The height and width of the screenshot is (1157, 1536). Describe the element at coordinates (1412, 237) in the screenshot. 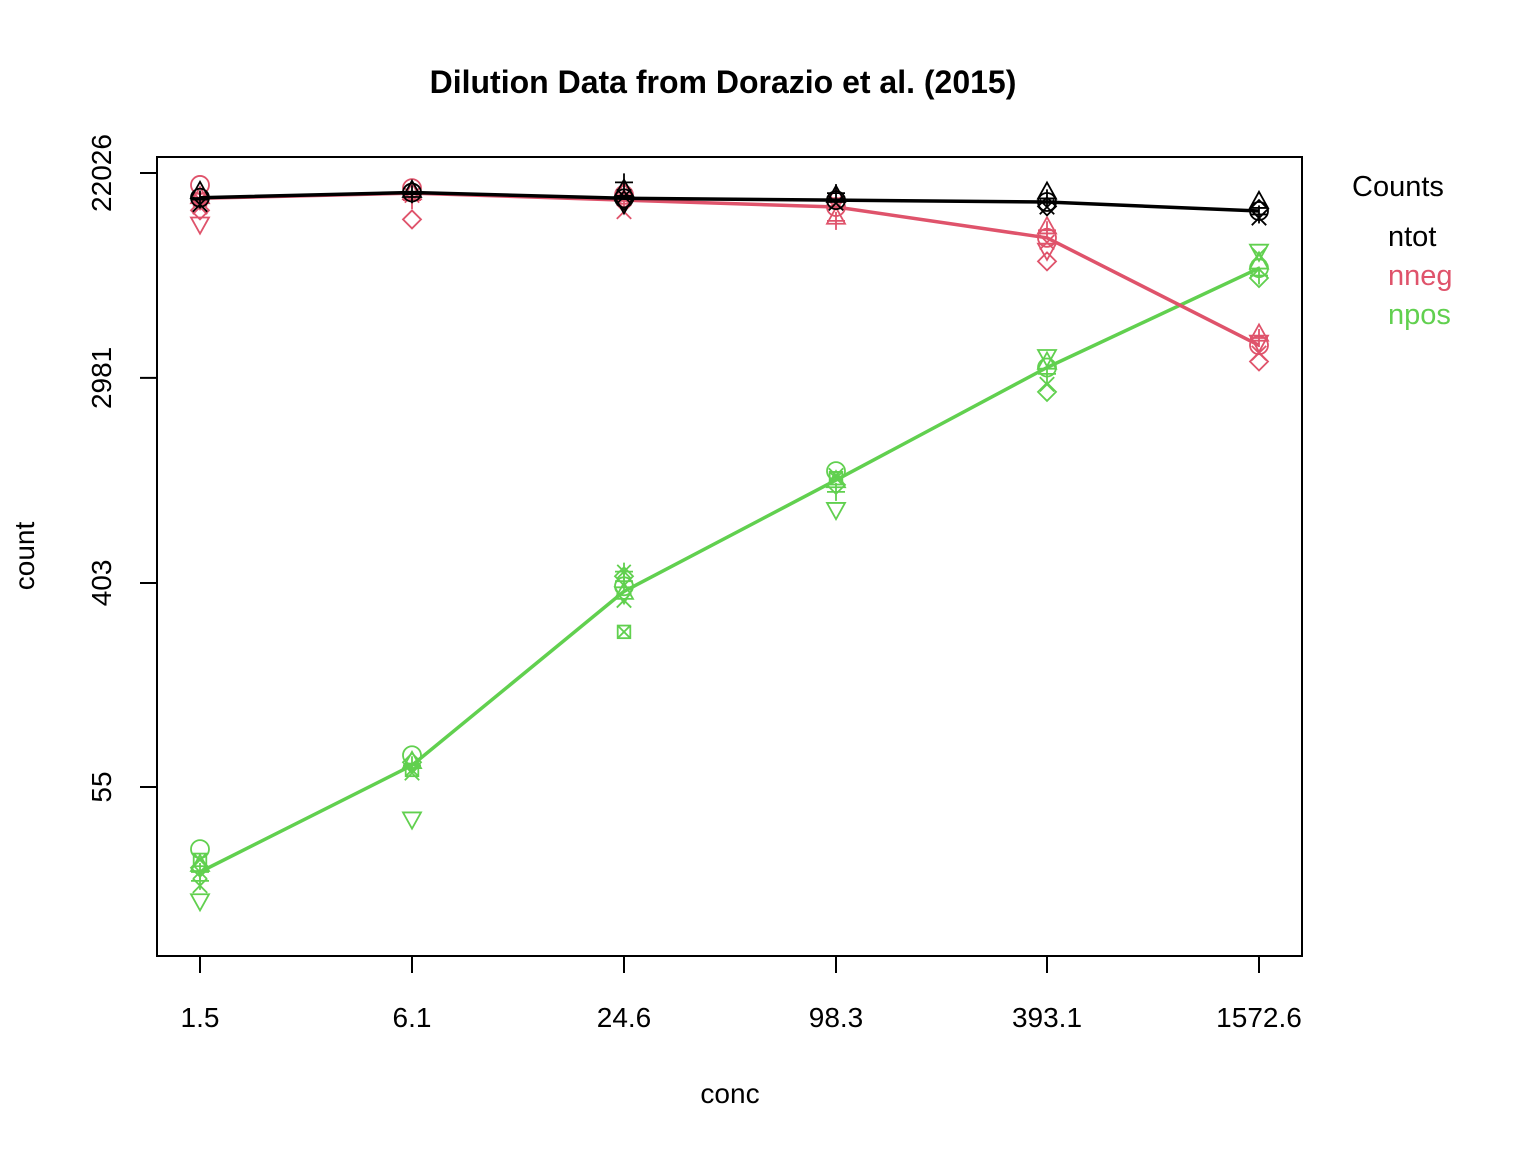

I see `legend-entry-ntot: ntot` at that location.